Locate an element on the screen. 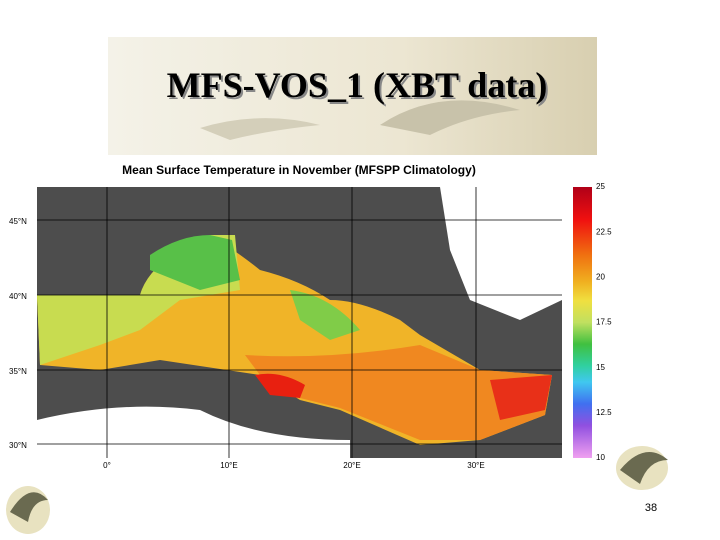  colorbar is located at coordinates (582, 322).